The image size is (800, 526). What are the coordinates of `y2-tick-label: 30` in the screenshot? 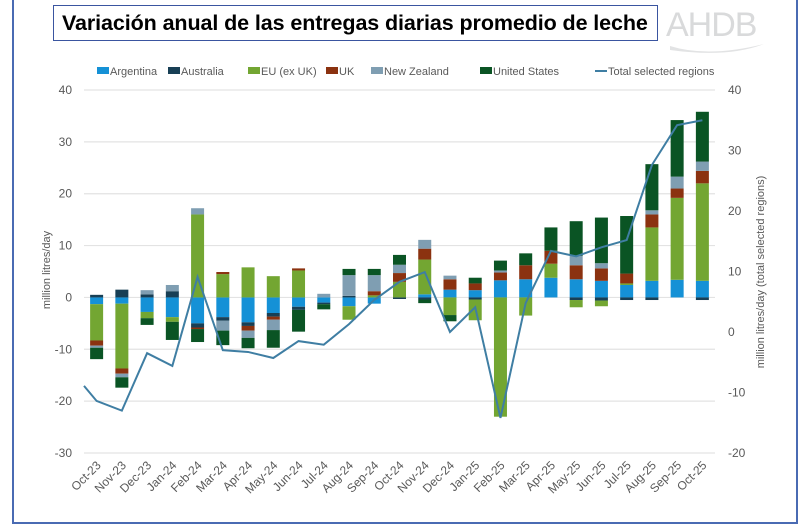 It's located at (735, 151).